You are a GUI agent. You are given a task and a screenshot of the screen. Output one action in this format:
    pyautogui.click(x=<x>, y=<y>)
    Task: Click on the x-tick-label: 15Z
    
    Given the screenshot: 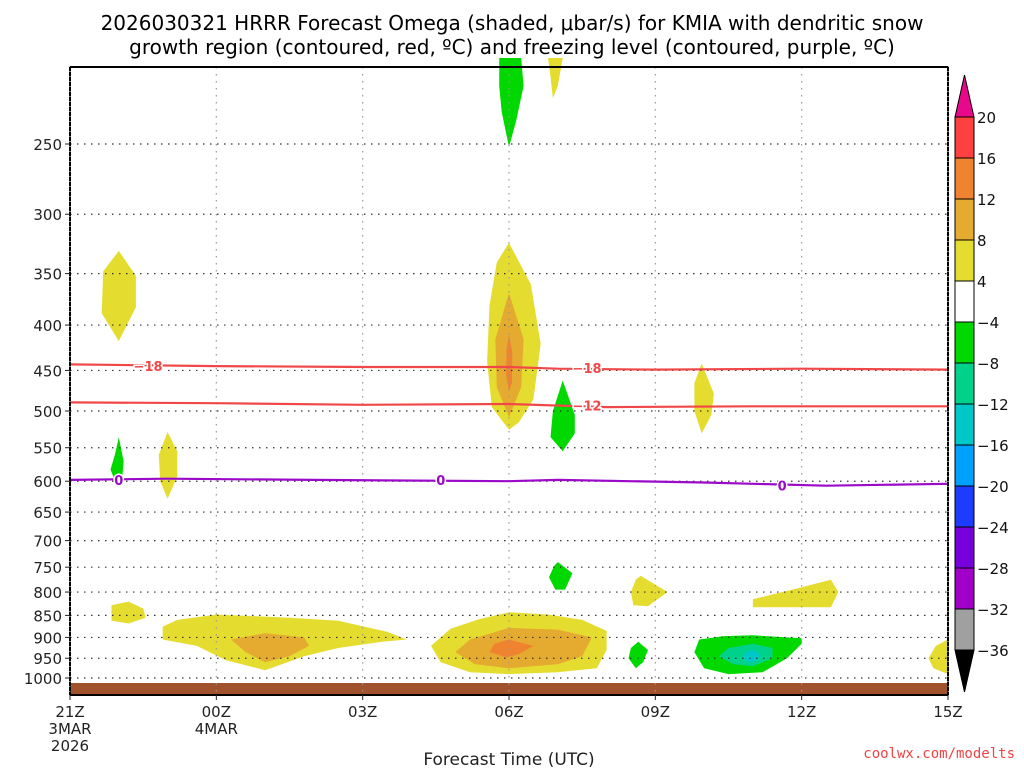 What is the action you would take?
    pyautogui.click(x=947, y=712)
    